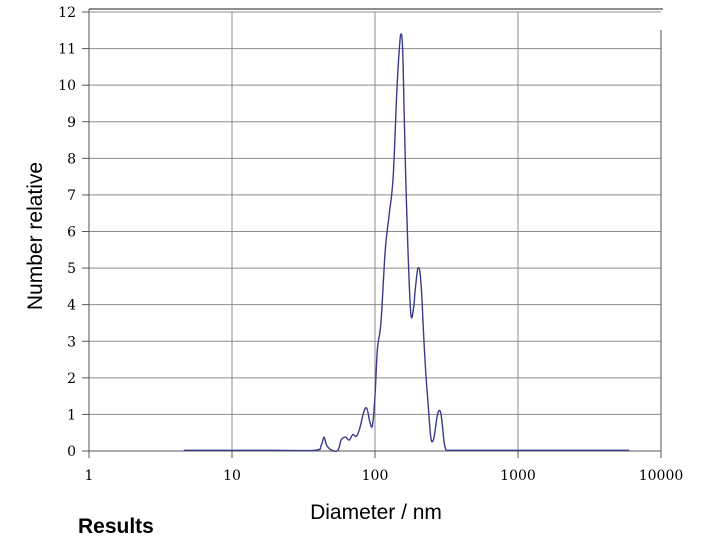 This screenshot has width=705, height=539. I want to click on x-tick-label: 1, so click(89, 476).